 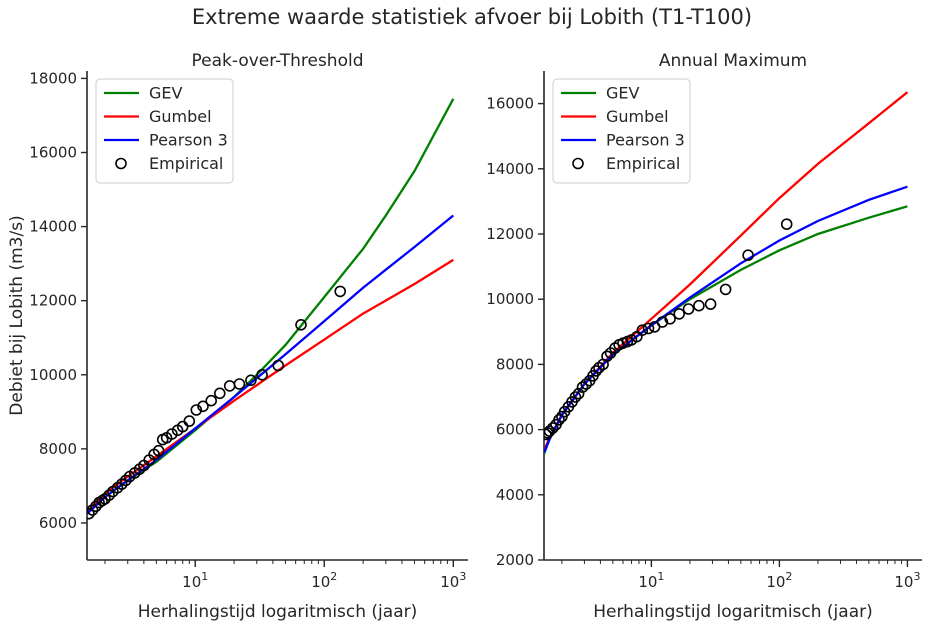 I want to click on chart-title: Annual Maximum, so click(x=733, y=61).